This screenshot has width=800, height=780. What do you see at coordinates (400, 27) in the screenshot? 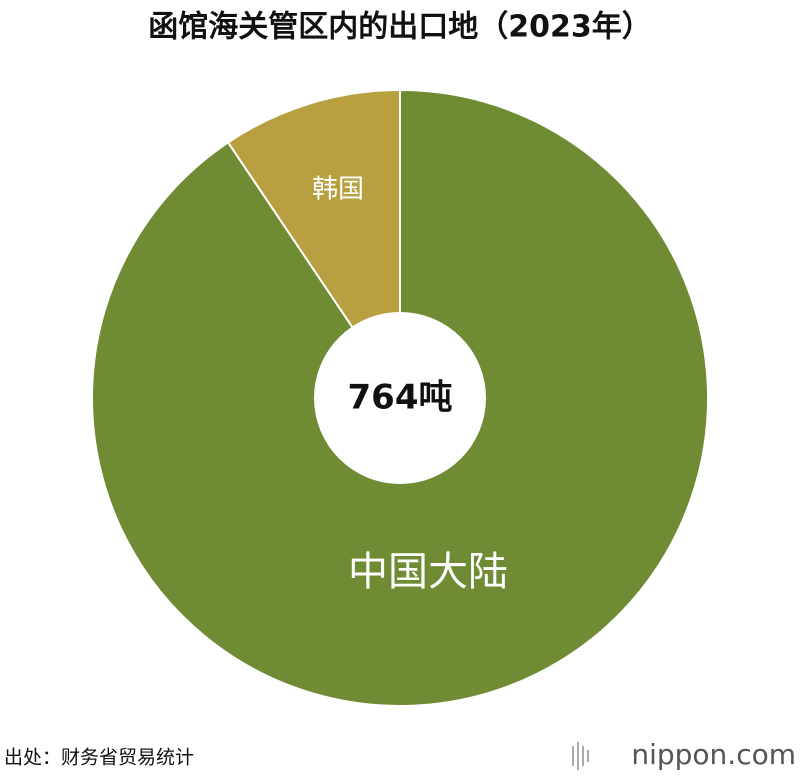
I see `chart-title: 函馆海关管区内的出口地（2023年）` at bounding box center [400, 27].